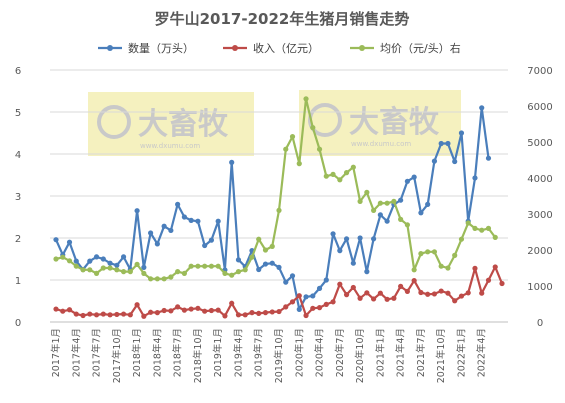 Image resolution: width=565 pixels, height=403 pixels. I want to click on x-tick-label: 2022年4月, so click(482, 352).